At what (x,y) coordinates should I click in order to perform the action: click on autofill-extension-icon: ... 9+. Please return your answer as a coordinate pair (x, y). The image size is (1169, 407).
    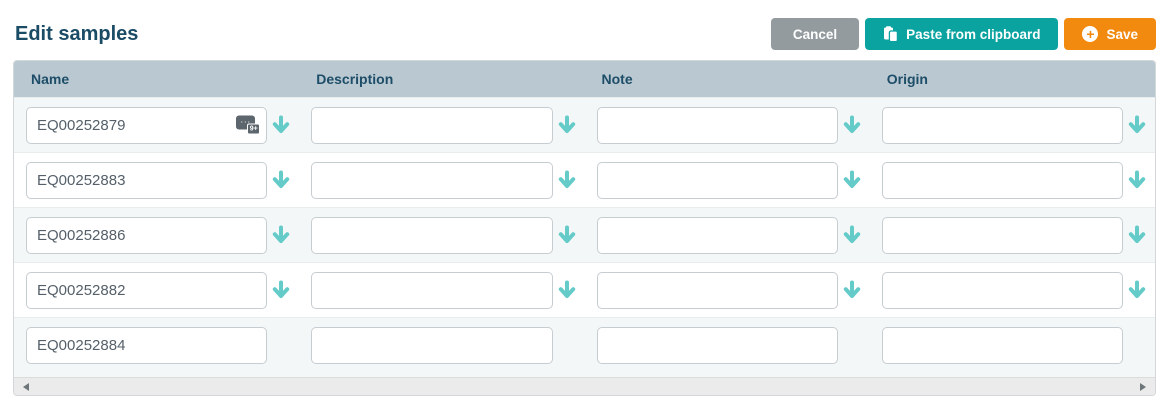
    Looking at the image, I should click on (248, 125).